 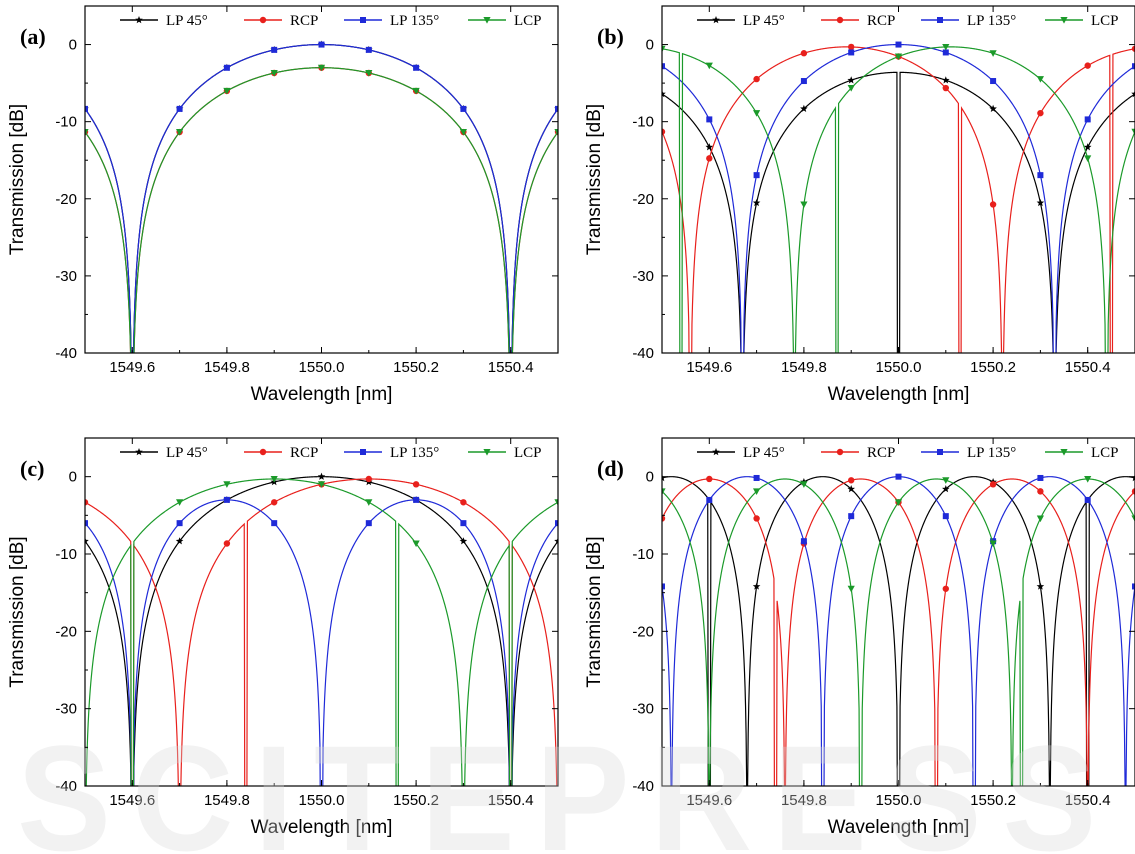 What do you see at coordinates (764, 453) in the screenshot?
I see `legend-label: LP 45°` at bounding box center [764, 453].